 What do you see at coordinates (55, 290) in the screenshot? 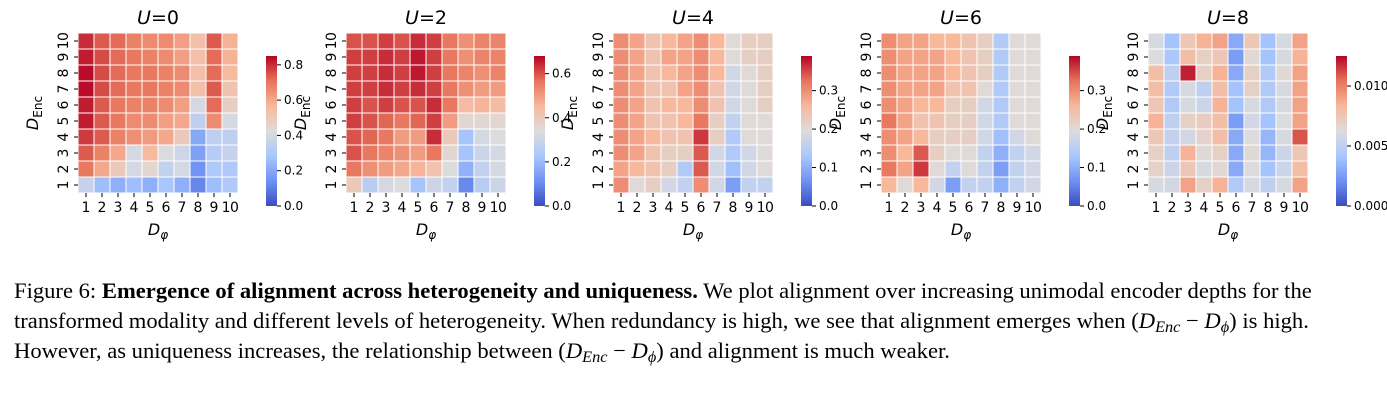
I see `caption-label: Figure 6:` at bounding box center [55, 290].